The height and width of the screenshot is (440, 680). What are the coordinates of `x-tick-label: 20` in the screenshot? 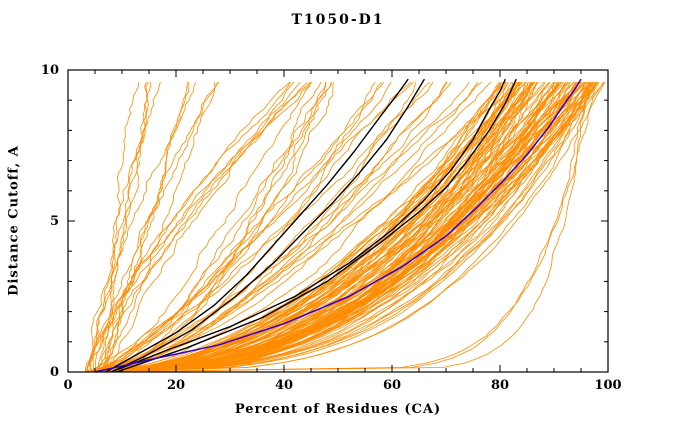 It's located at (176, 385).